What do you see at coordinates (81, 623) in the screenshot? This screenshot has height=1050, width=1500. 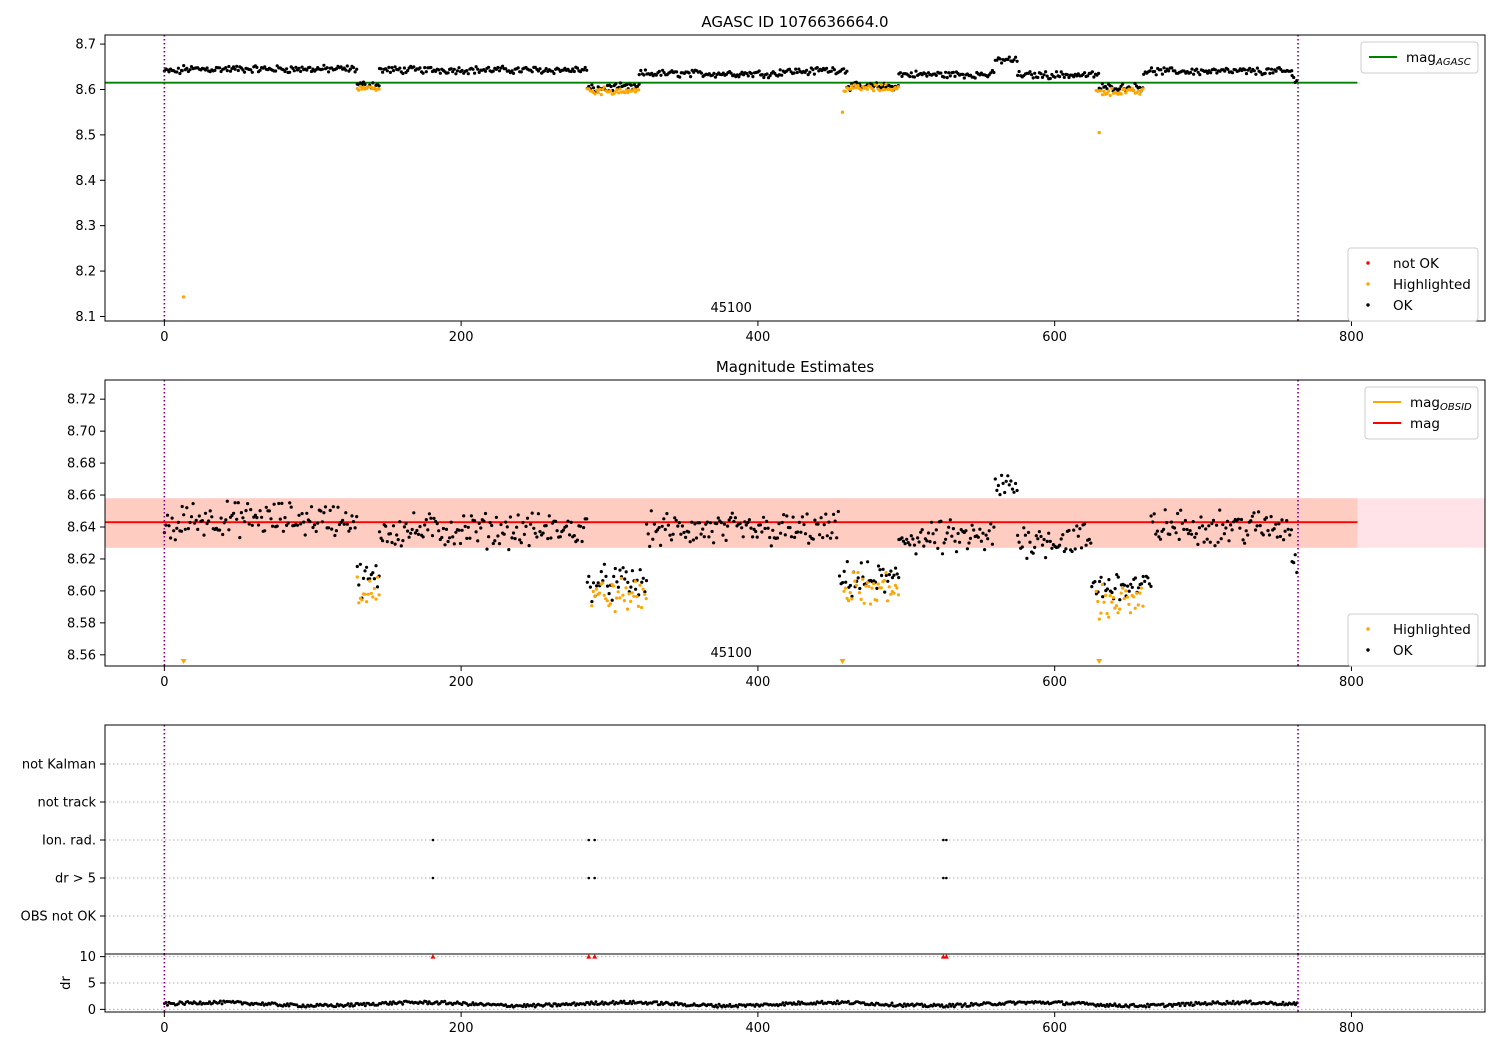 I see `panel2-ytick-label-1: 8.58` at bounding box center [81, 623].